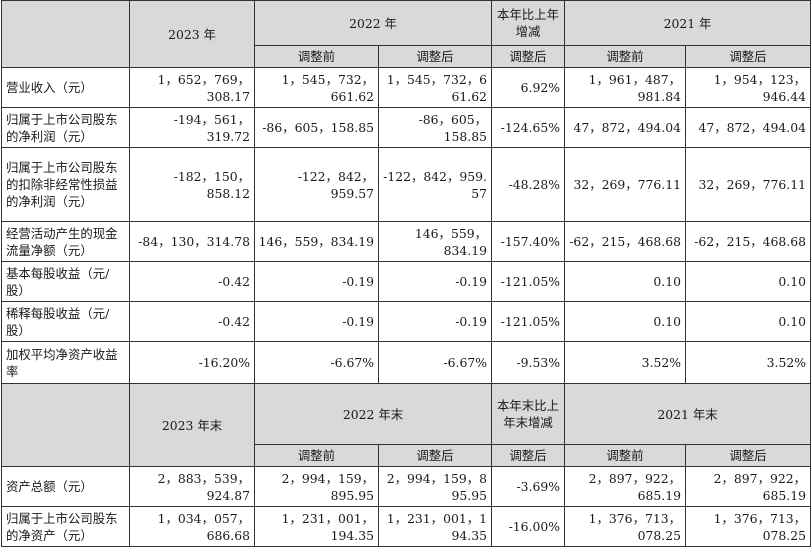  I want to click on value-2022-after: 1，231，001，194.35, so click(435, 526).